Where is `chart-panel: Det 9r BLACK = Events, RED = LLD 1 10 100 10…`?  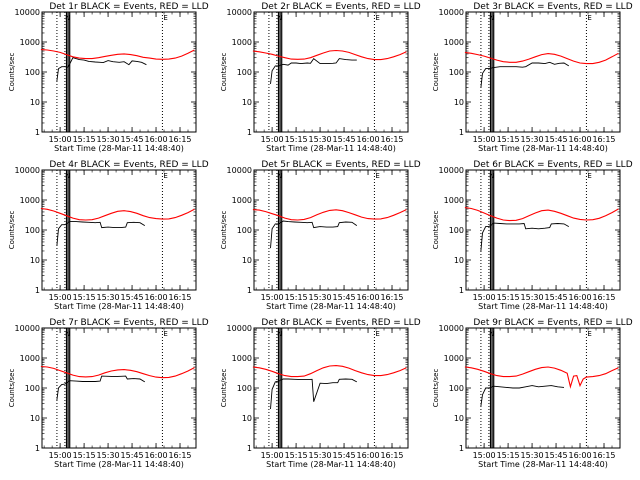
chart-panel: Det 9r BLACK = Events, RED = LLD 1 10 100 10… is located at coordinates (532, 393).